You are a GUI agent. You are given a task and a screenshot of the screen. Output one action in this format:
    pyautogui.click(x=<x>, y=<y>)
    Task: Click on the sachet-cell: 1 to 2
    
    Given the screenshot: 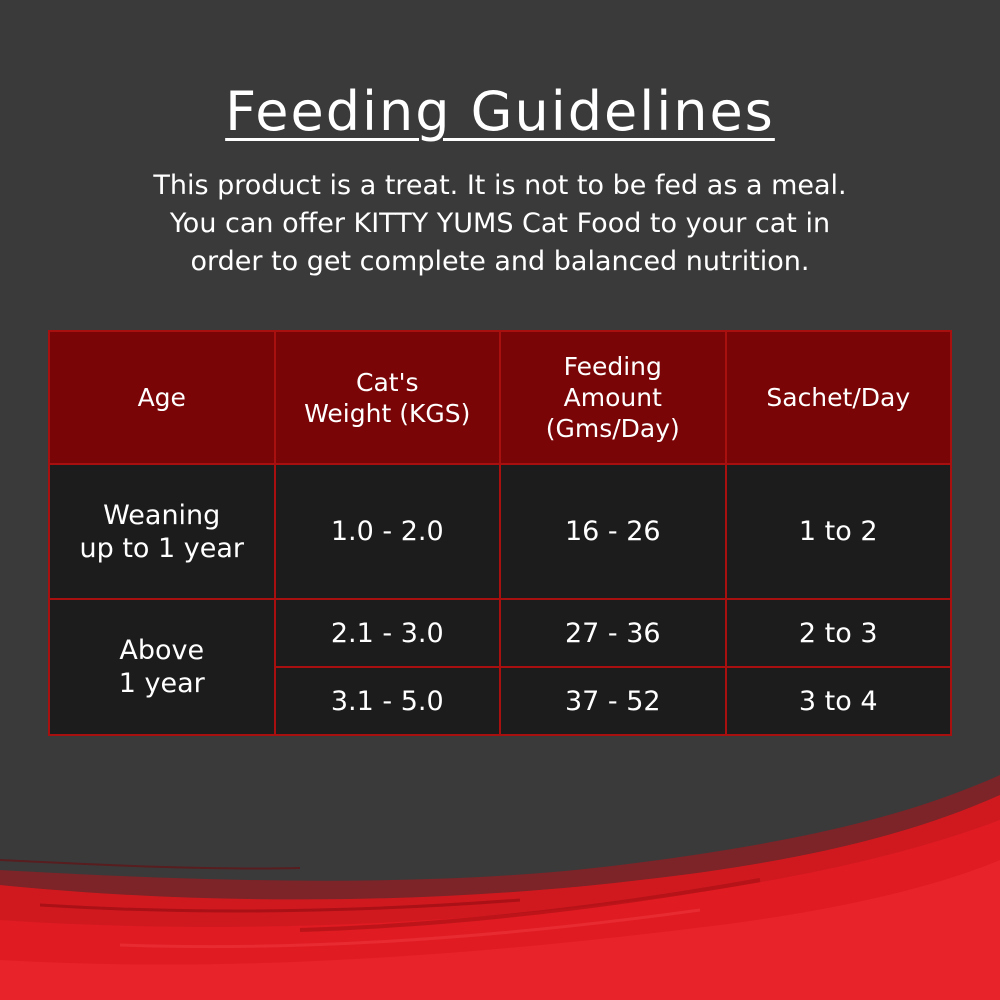 What is the action you would take?
    pyautogui.click(x=838, y=531)
    